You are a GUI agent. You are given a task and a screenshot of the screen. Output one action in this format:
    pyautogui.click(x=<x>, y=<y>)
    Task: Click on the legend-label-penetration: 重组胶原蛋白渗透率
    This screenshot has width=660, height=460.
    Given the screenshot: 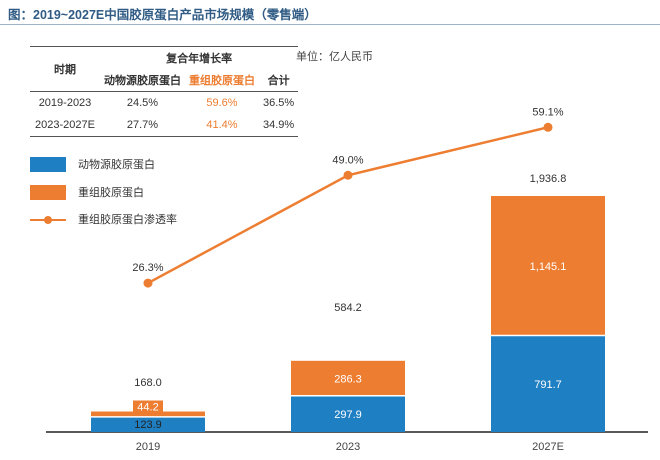 What is the action you would take?
    pyautogui.click(x=127, y=220)
    